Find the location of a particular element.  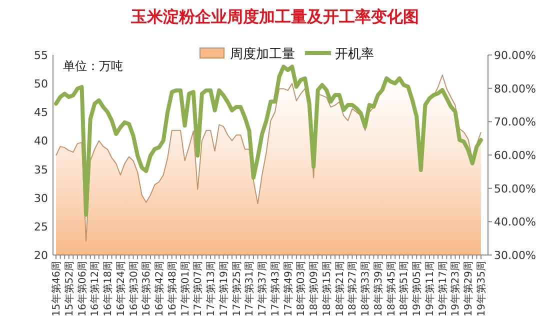

x-tick-label: 17年第13周 is located at coordinates (211, 288).